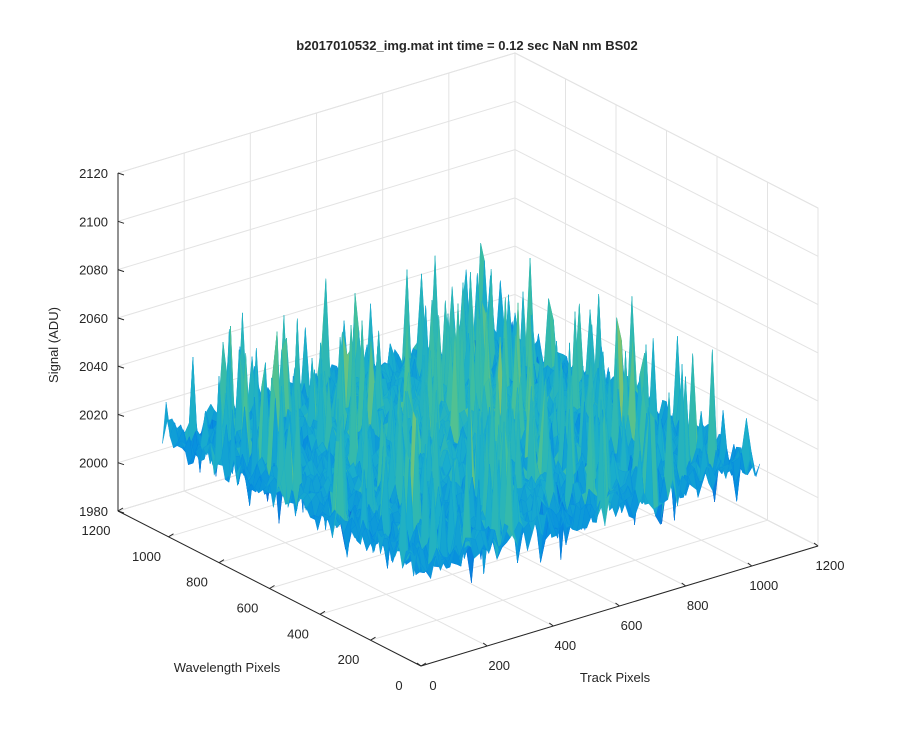 The height and width of the screenshot is (750, 900). I want to click on x-tick-label: 200, so click(499, 665).